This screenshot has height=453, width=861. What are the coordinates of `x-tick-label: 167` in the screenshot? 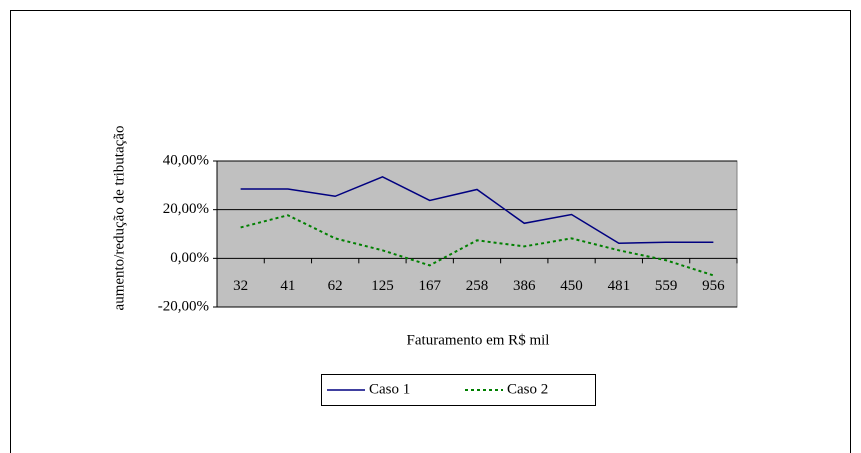 It's located at (429, 286).